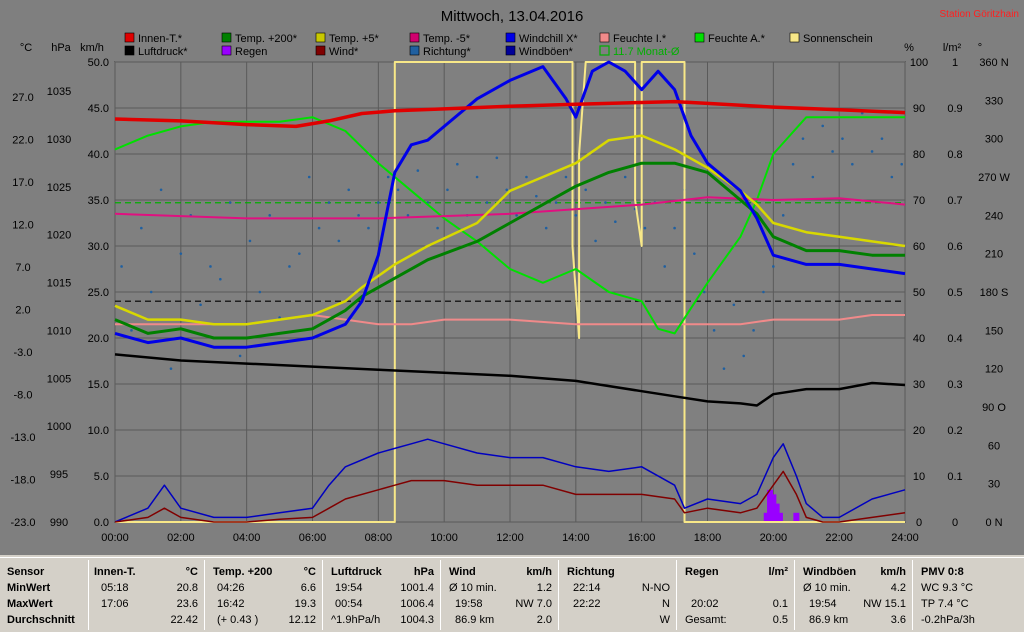 This screenshot has width=1024, height=632. Describe the element at coordinates (313, 538) in the screenshot. I see `time-tick-label: 06:00` at that location.